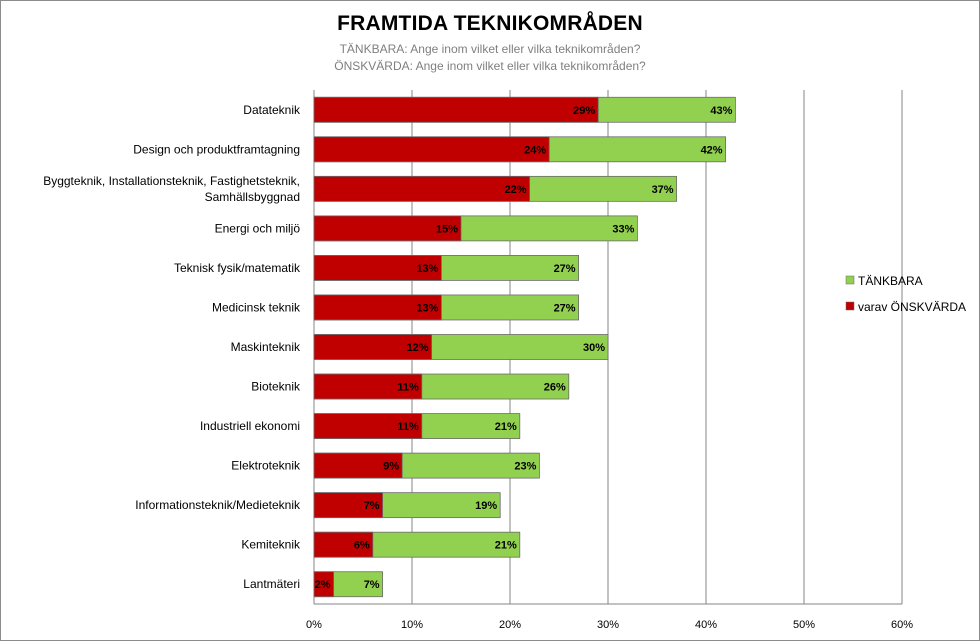  What do you see at coordinates (391, 467) in the screenshot?
I see `value-label-onskvarda: 9%` at bounding box center [391, 467].